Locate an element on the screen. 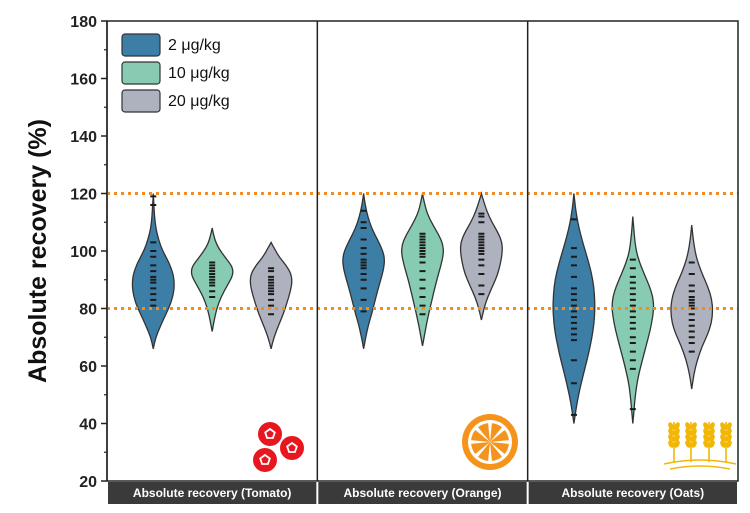  oat-ground-line is located at coordinates (700, 462).